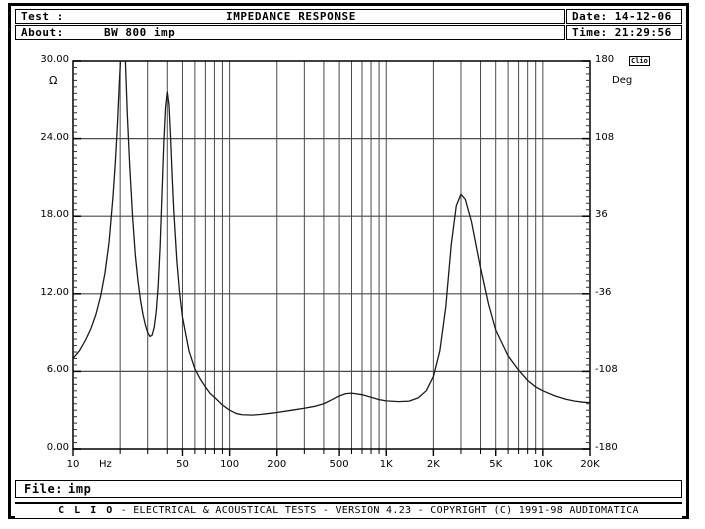  Describe the element at coordinates (277, 464) in the screenshot. I see `x-axis-tick-label: 200` at that location.